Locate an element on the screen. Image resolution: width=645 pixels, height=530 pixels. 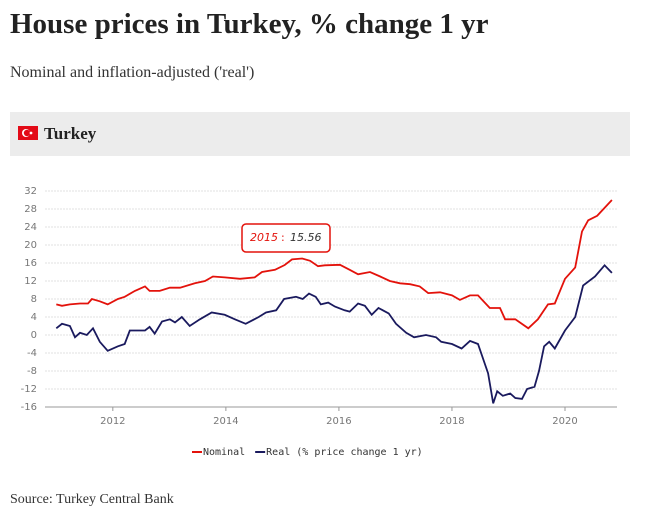
y-tick-label: 20 is located at coordinates (30, 245).